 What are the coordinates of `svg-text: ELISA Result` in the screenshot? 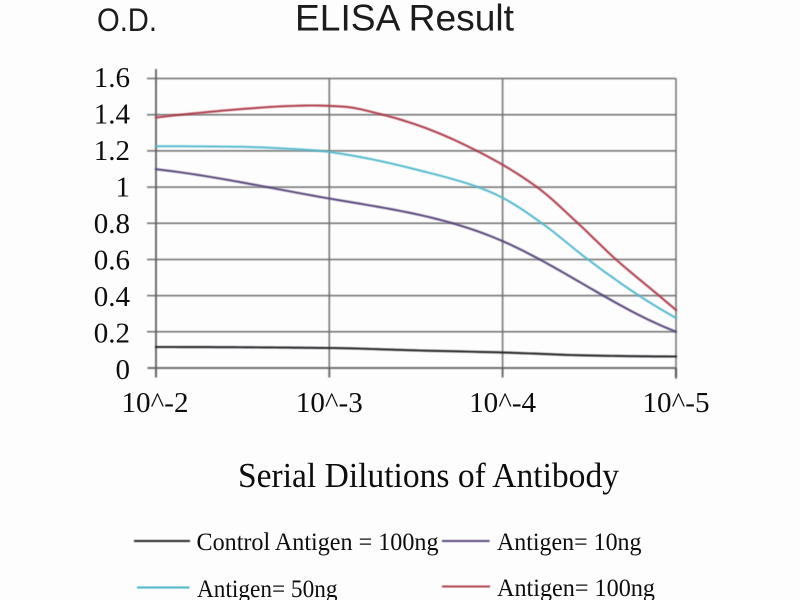 It's located at (405, 19).